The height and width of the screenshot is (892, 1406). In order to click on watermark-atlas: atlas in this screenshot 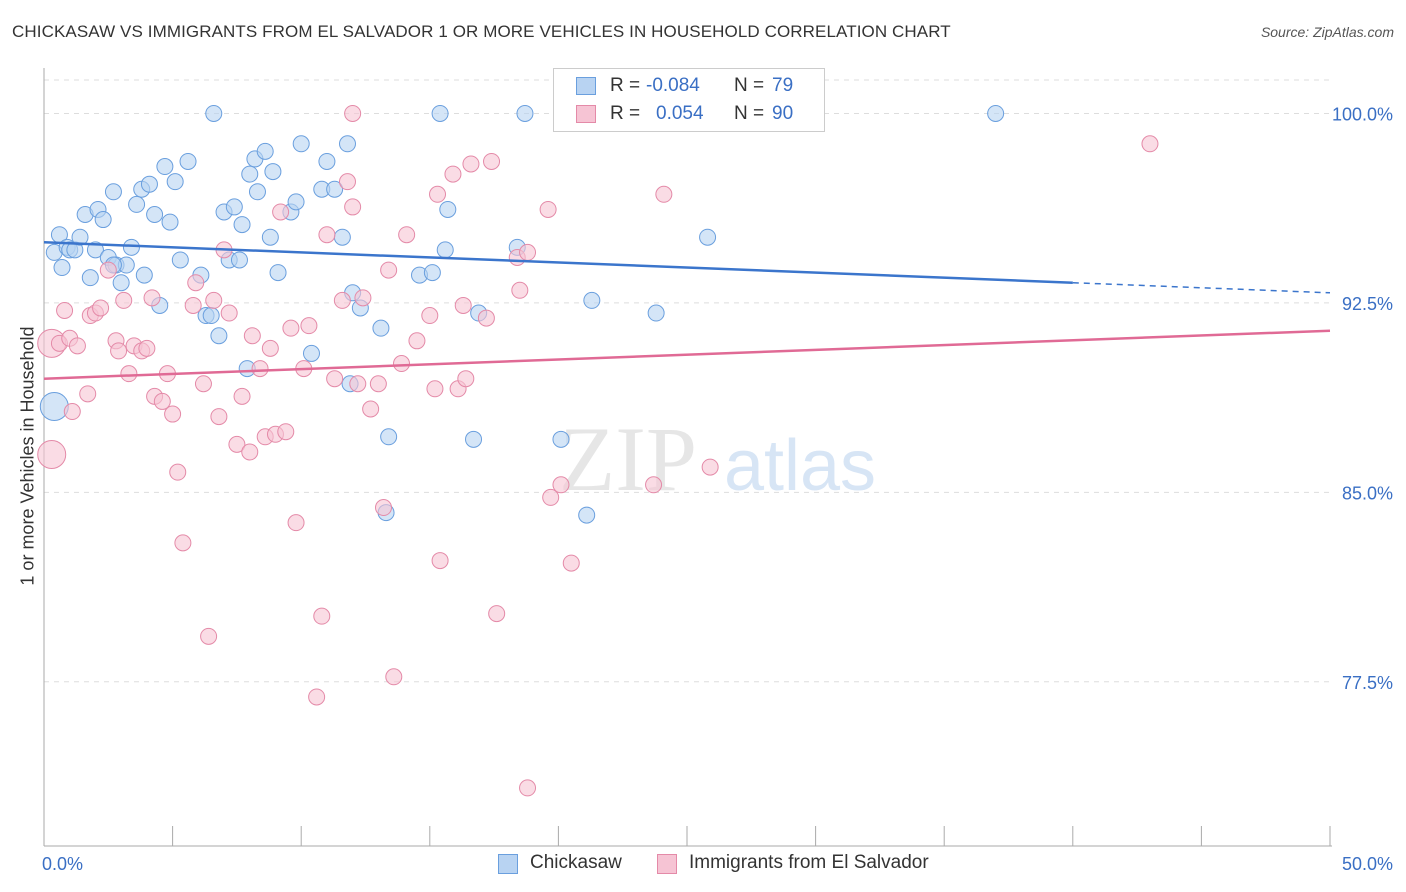, I will do `click(800, 466)`.